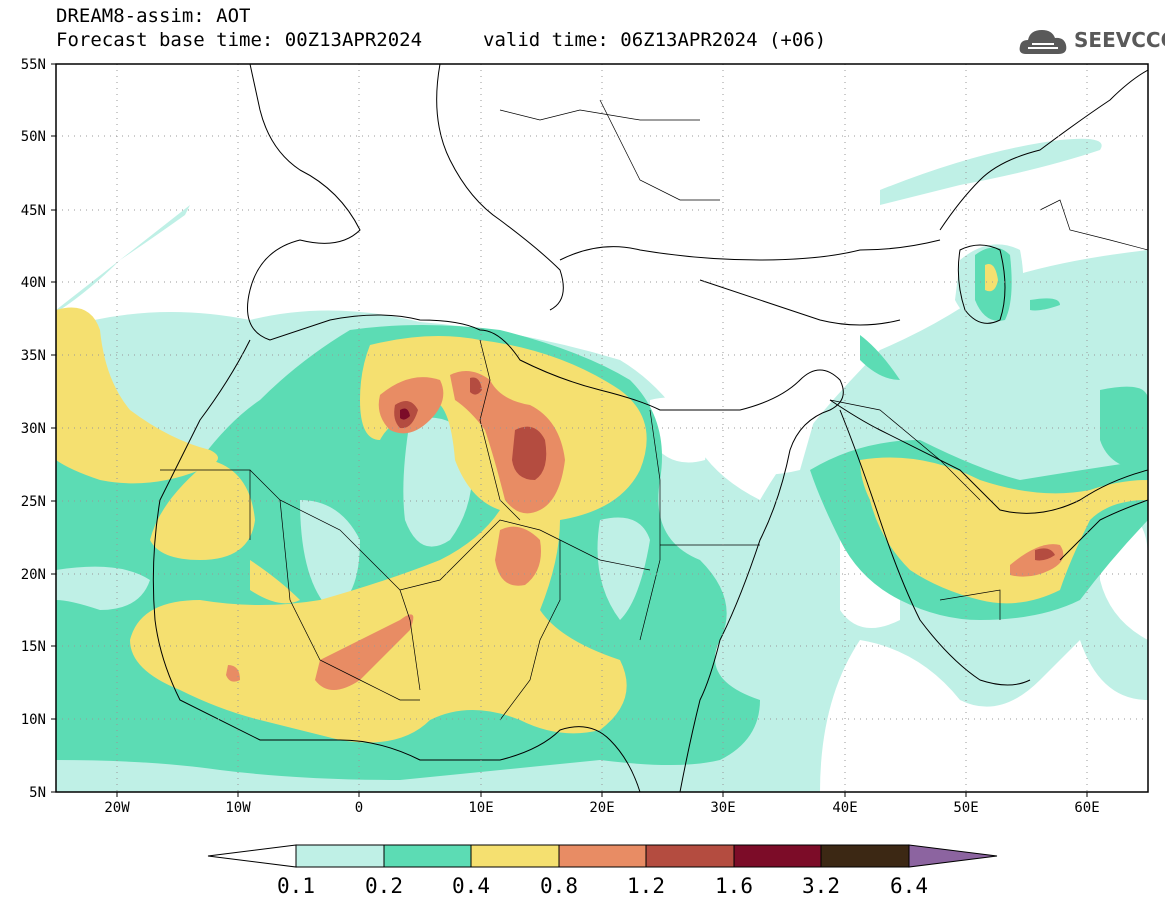  Describe the element at coordinates (480, 808) in the screenshot. I see `lon-label: 10E` at that location.